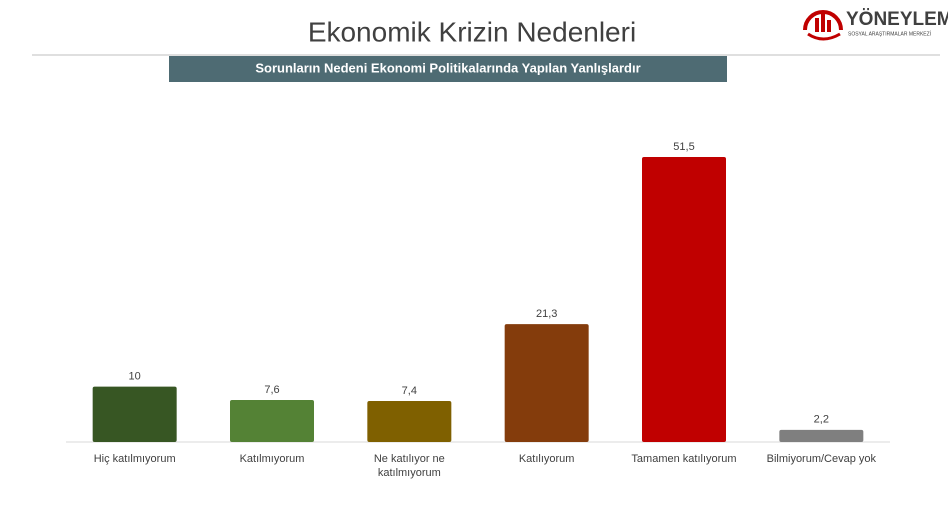  I want to click on logo-name: YÖNEYLEM, so click(897, 19).